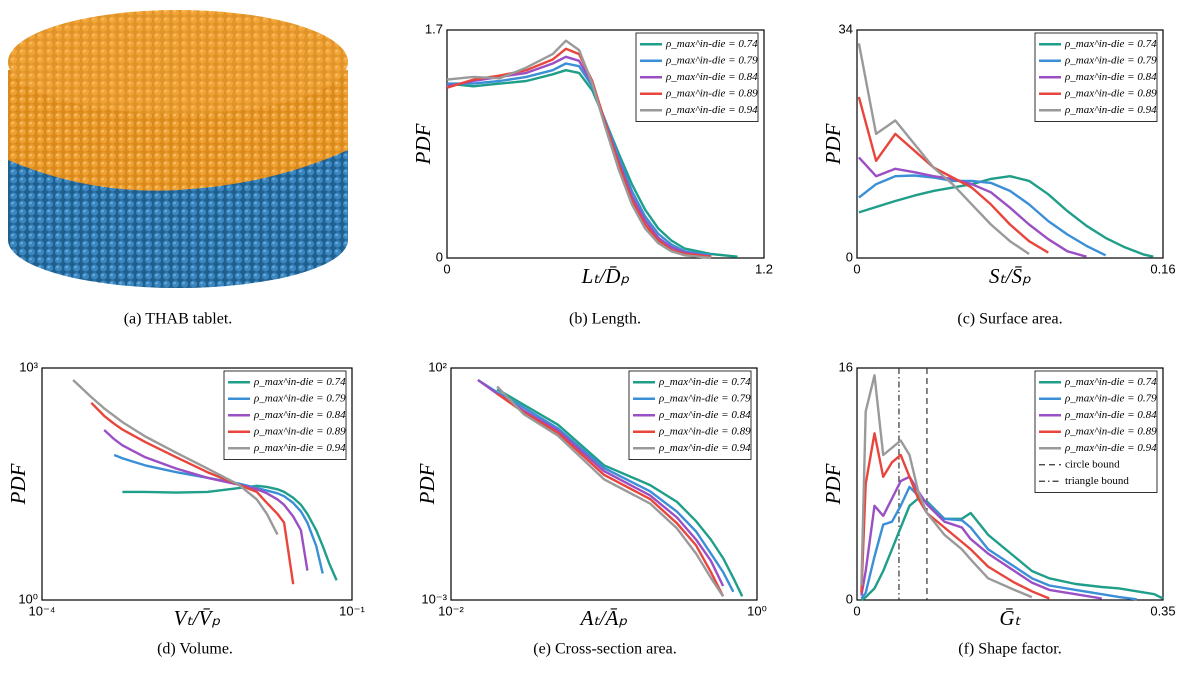 The image size is (1185, 678). Describe the element at coordinates (1010, 649) in the screenshot. I see `caption: (f) Shape factor.` at that location.